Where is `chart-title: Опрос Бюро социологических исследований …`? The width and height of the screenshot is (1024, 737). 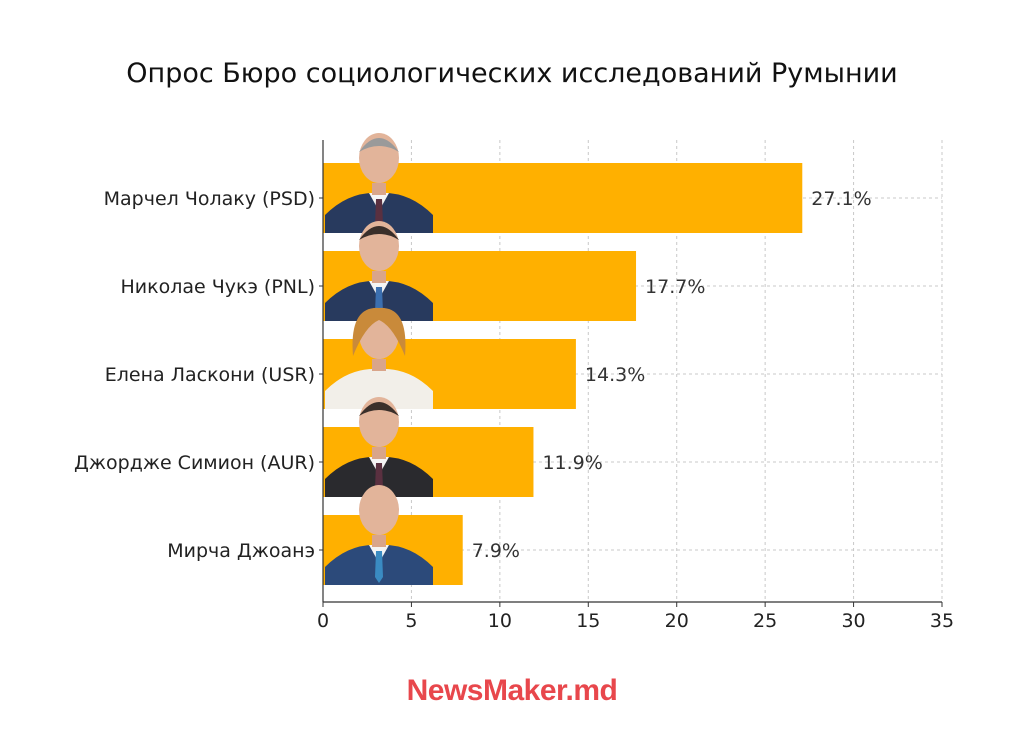
chart-title: Опрос Бюро социологических исследований … is located at coordinates (512, 73).